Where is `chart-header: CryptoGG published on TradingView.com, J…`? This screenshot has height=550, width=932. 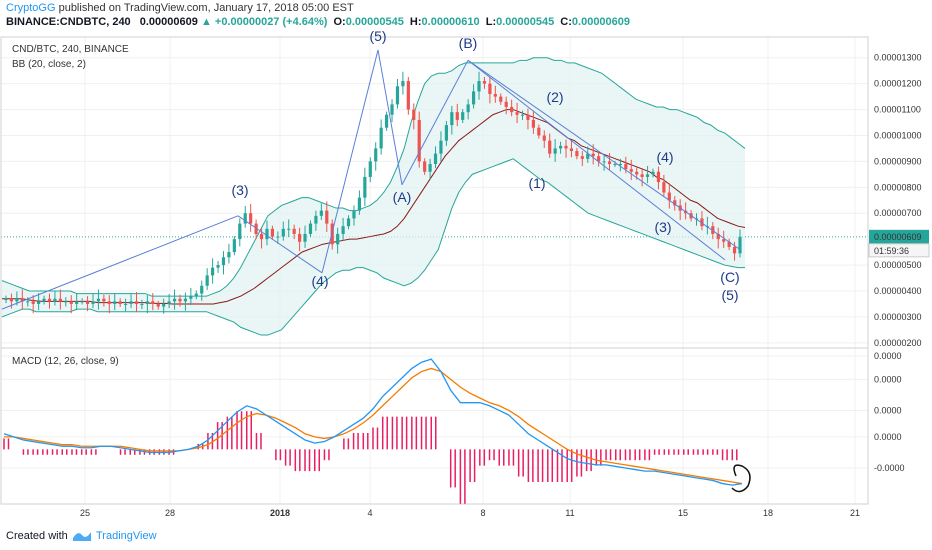 chart-header: CryptoGG published on TradingView.com, J… is located at coordinates (466, 15).